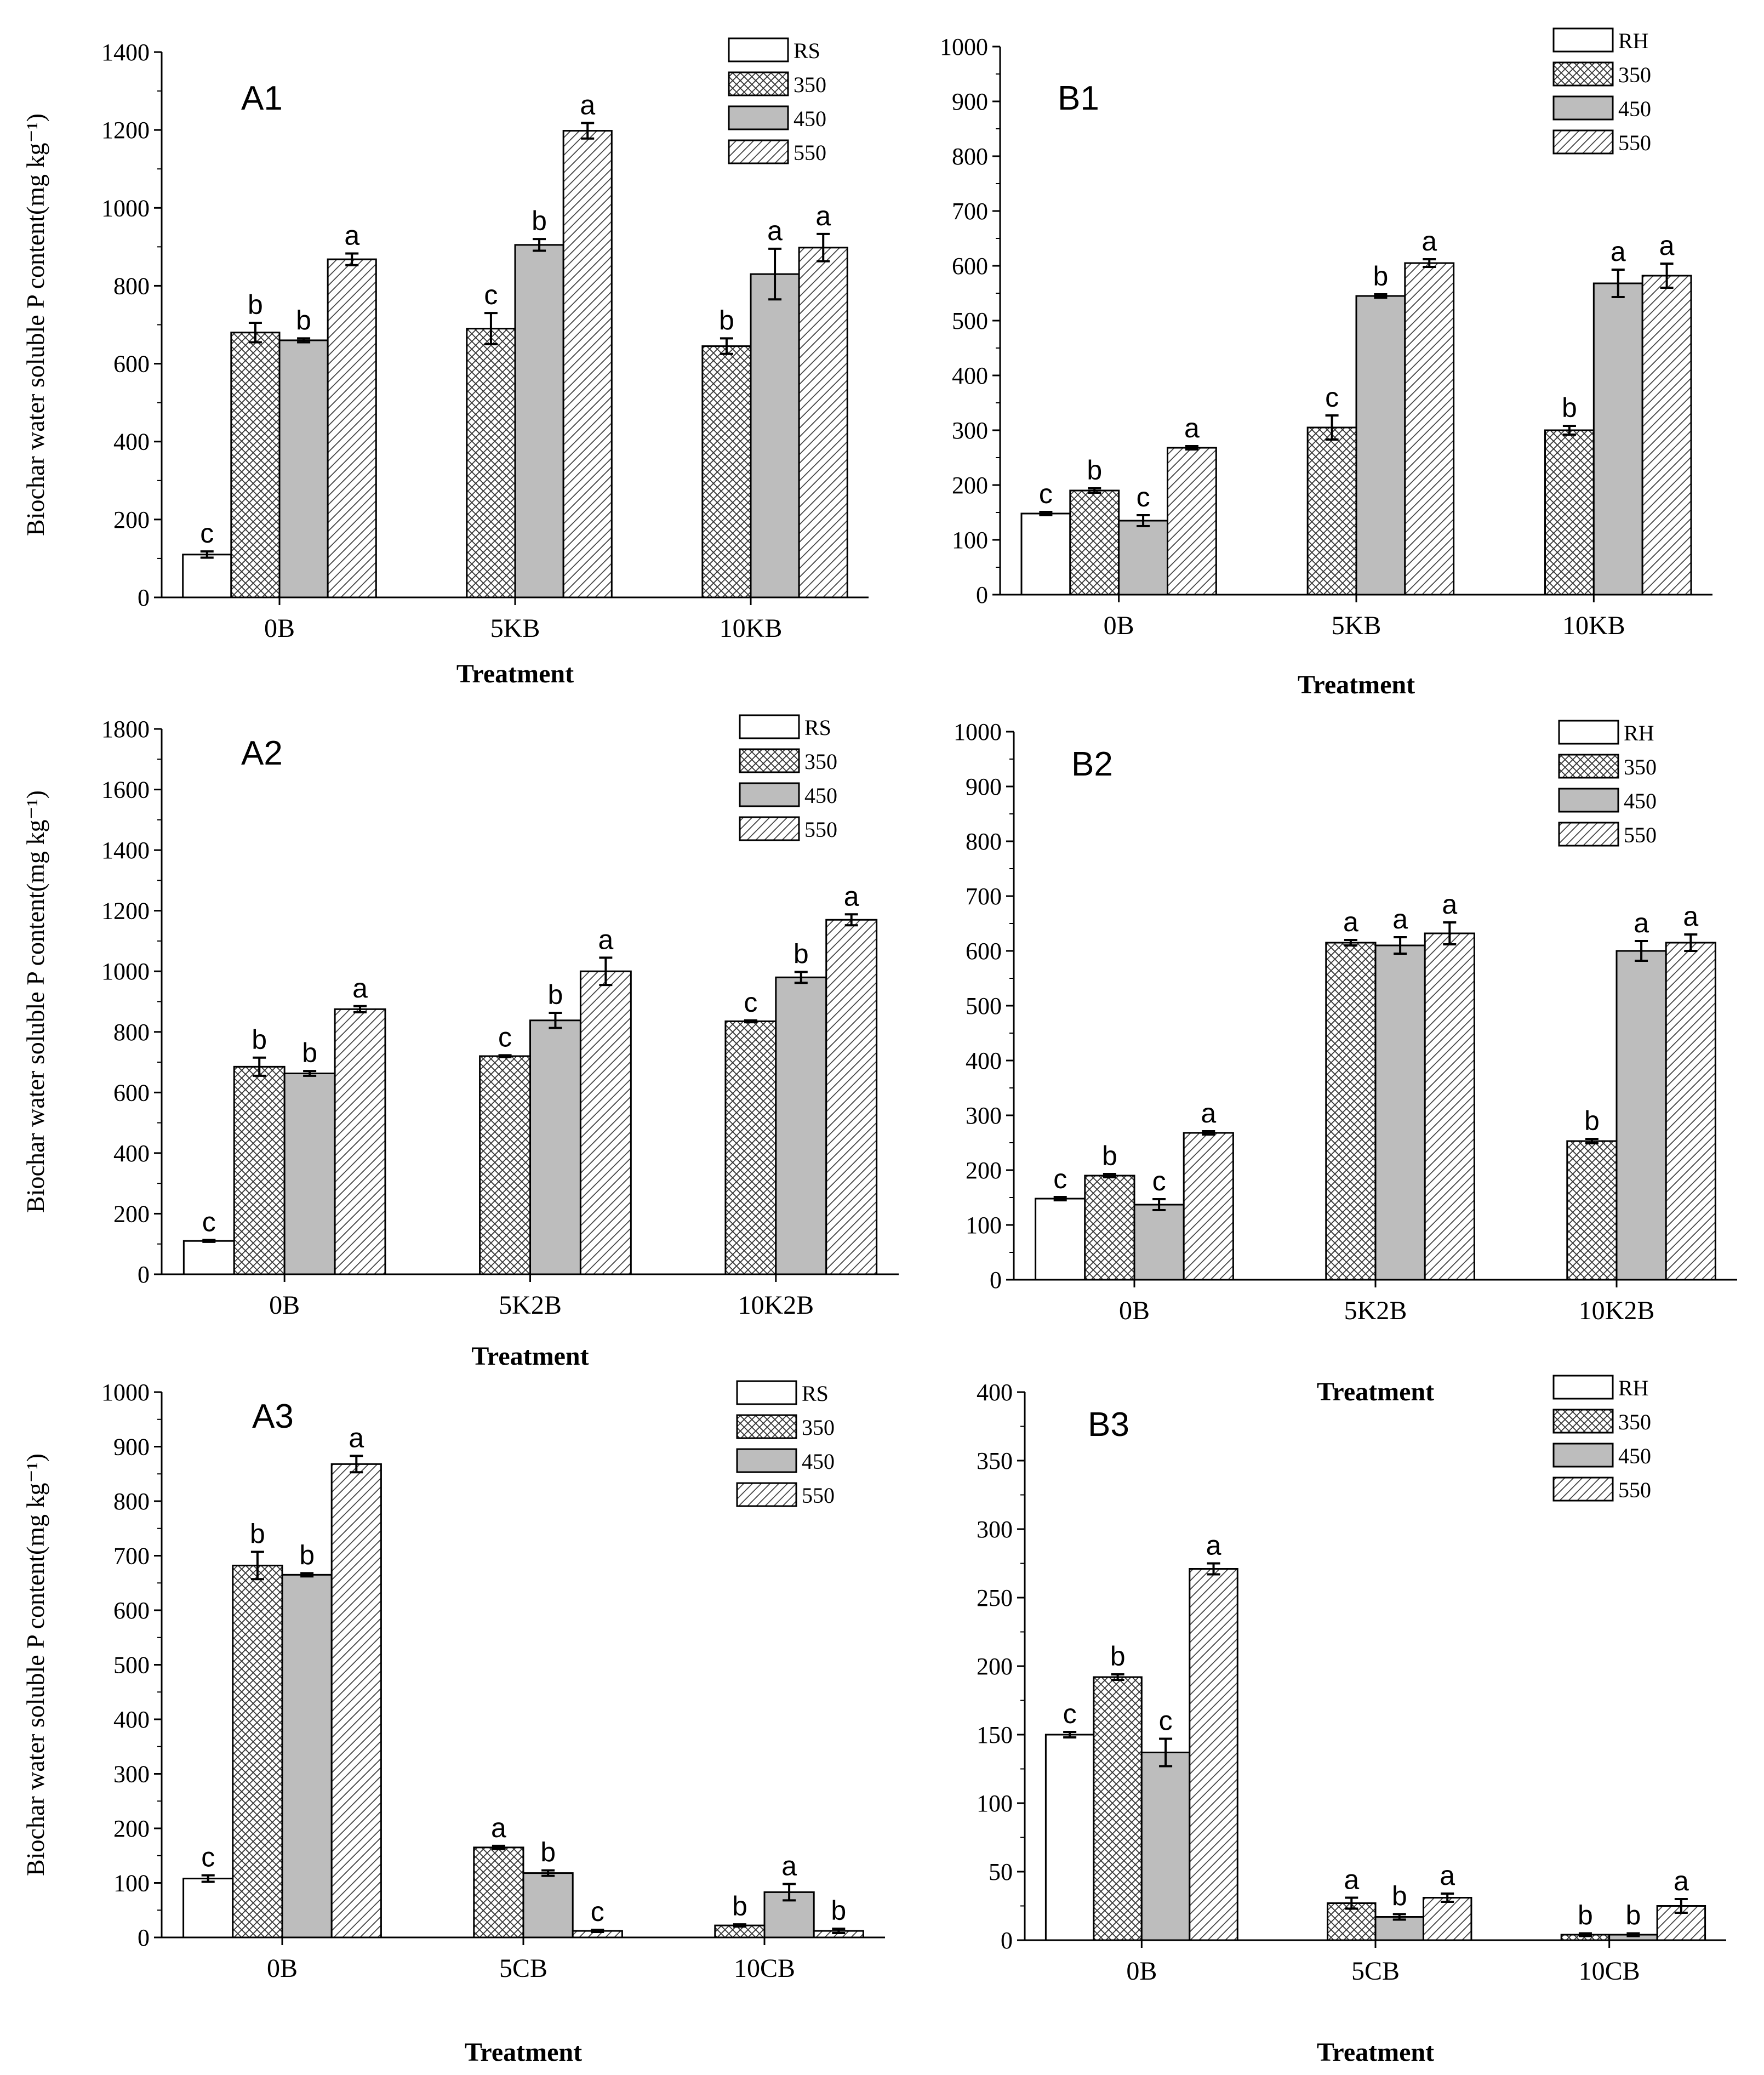 This screenshot has width=1764, height=2075. I want to click on bar-350-5K2B, so click(506, 1165).